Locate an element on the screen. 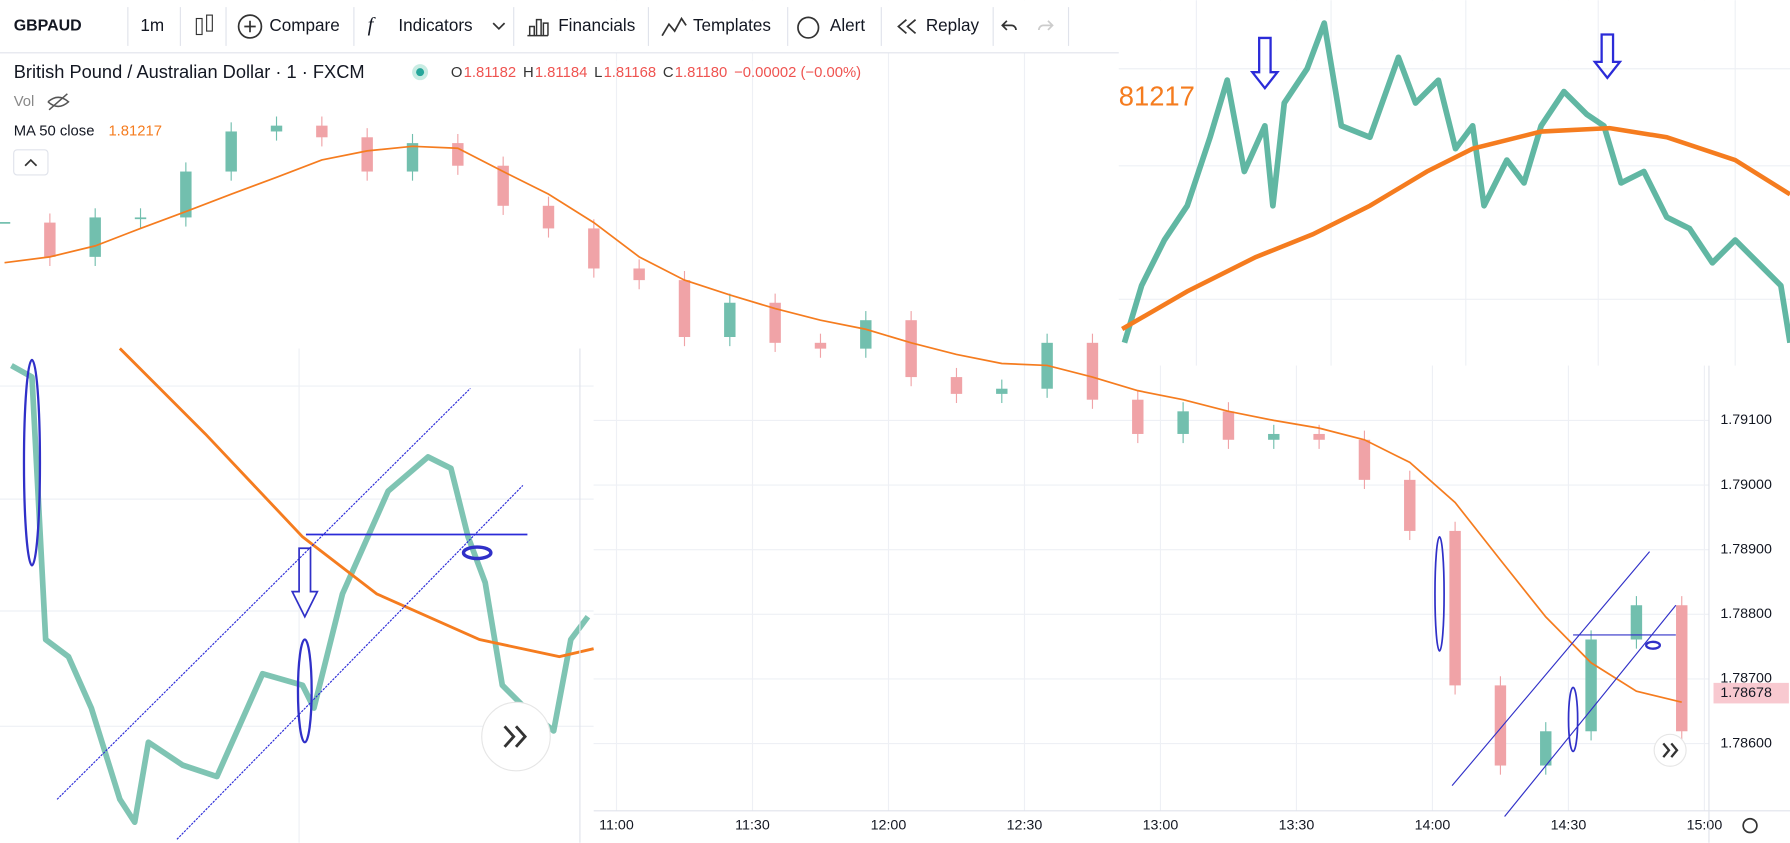  y-tick-label: 1.78600 is located at coordinates (1746, 743).